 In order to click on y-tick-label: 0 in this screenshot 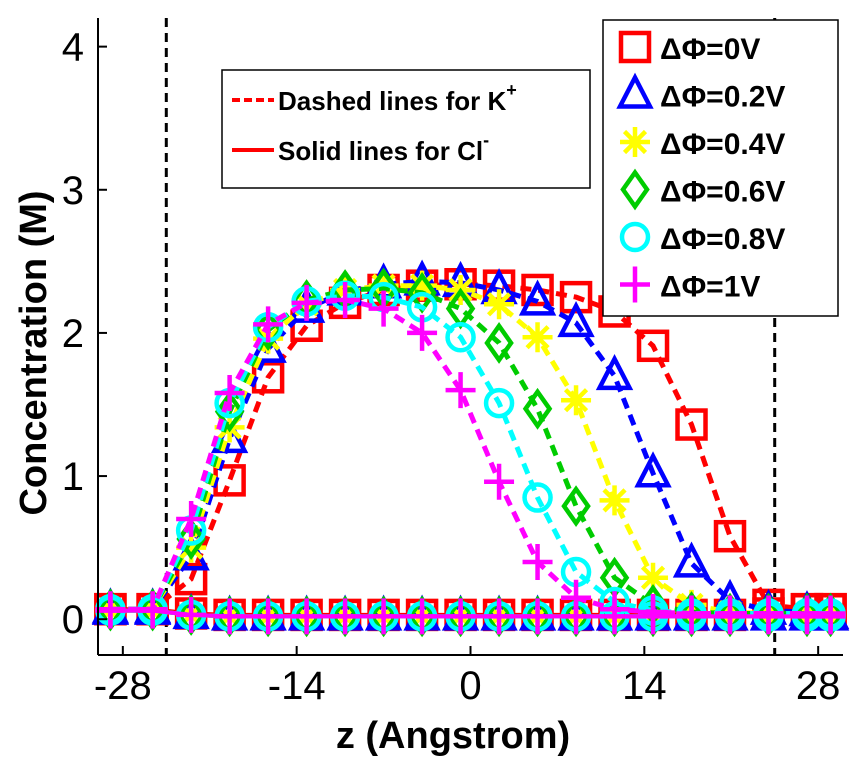, I will do `click(73, 620)`.